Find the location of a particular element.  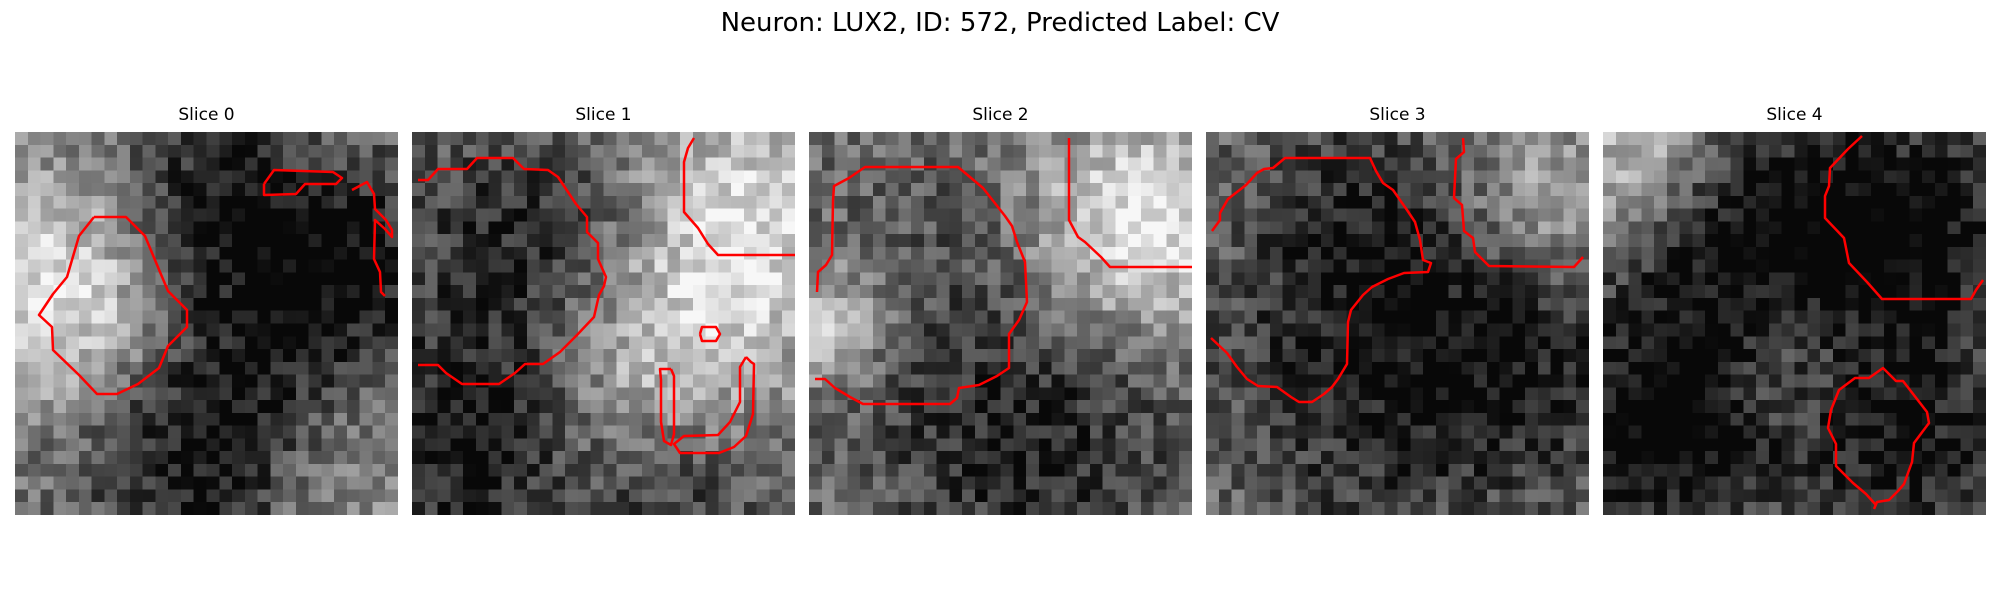

slice-panel-3: Slice 3 is located at coordinates (1397, 309).